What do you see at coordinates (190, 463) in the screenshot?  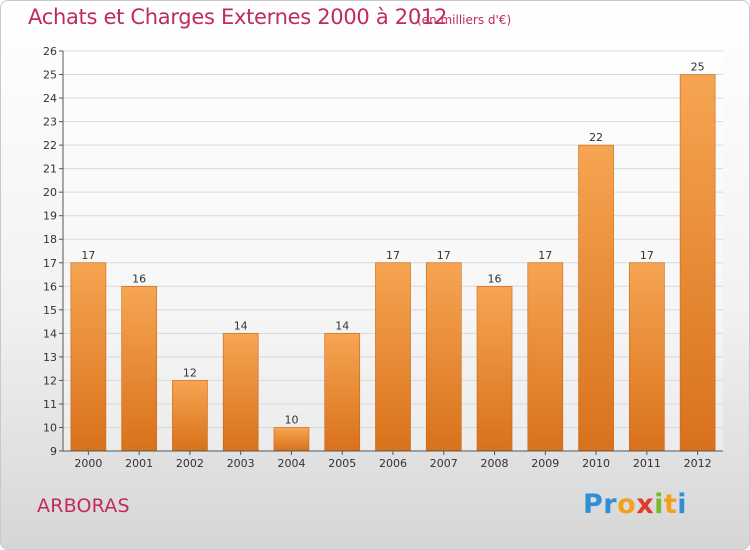 I see `x-tick-label: 2002` at bounding box center [190, 463].